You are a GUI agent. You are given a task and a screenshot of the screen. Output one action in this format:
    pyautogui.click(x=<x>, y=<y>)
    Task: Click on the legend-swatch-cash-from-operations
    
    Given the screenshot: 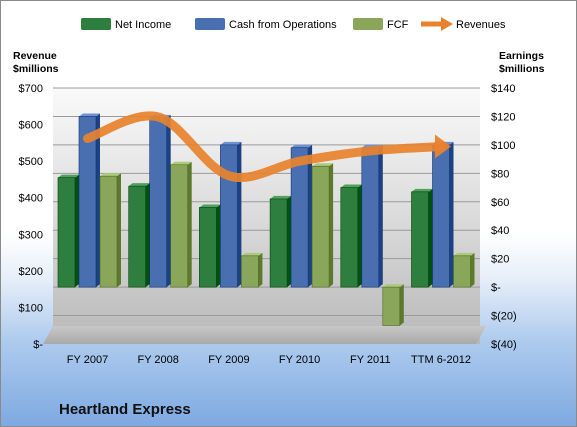 What is the action you would take?
    pyautogui.click(x=210, y=24)
    